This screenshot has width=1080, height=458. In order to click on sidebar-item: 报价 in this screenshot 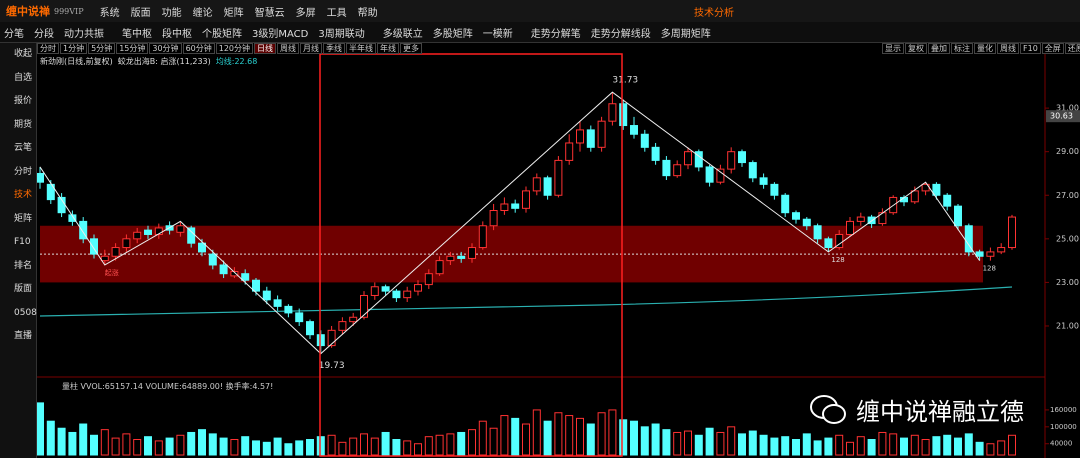, I will do `click(23, 101)`.